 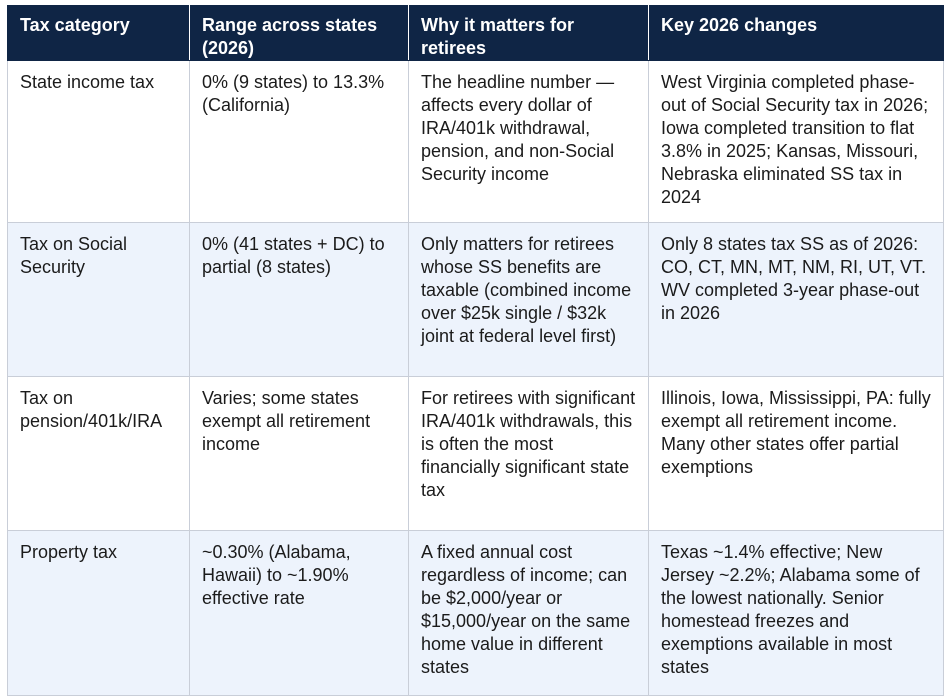 What do you see at coordinates (98, 613) in the screenshot?
I see `cell-tax-category: Property tax` at bounding box center [98, 613].